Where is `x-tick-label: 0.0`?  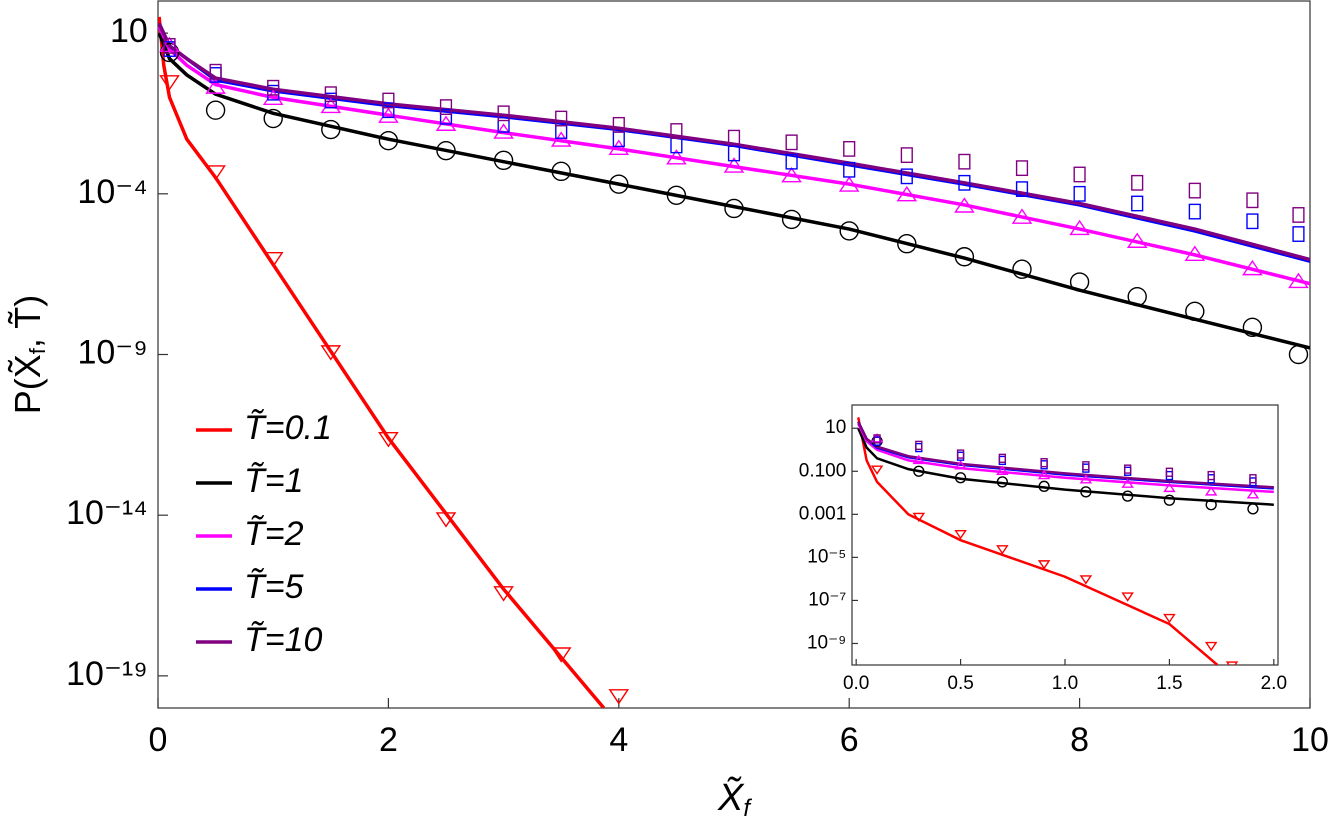 x-tick-label: 0.0 is located at coordinates (856, 683).